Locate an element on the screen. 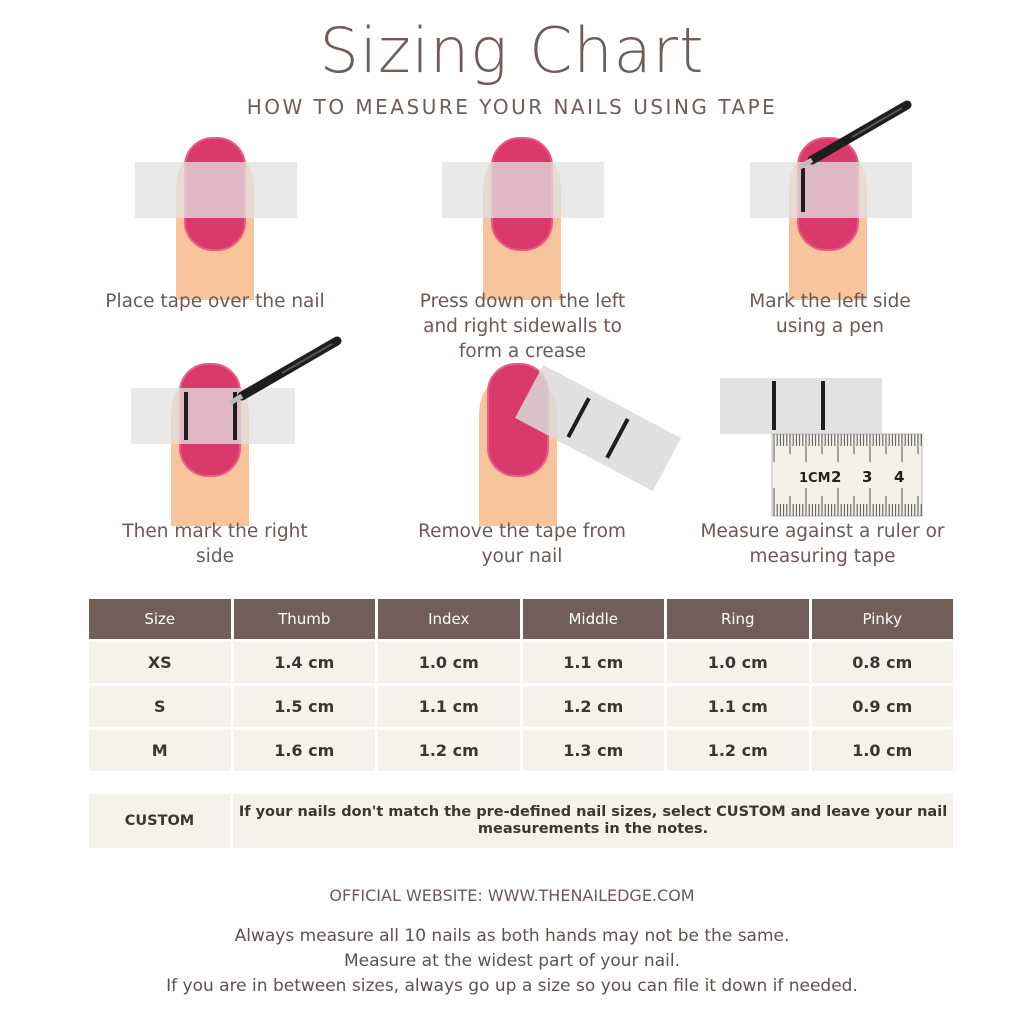 This screenshot has height=1024, width=1024. header-size: Size is located at coordinates (160, 619).